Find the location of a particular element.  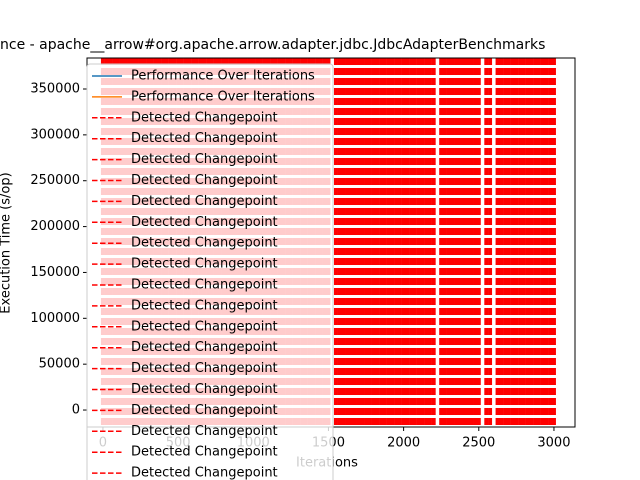

y-tick-label: 250000 is located at coordinates (55, 180).